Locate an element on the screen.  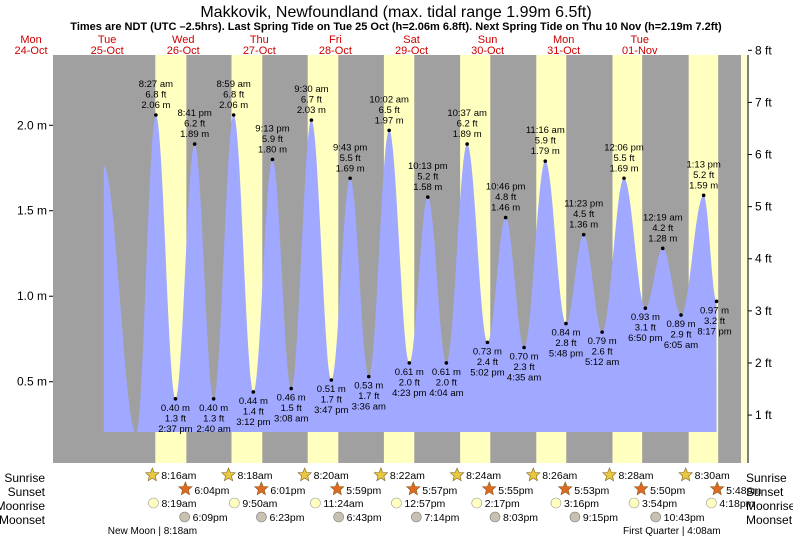
tide-label: 0.79 m is located at coordinates (602, 341).